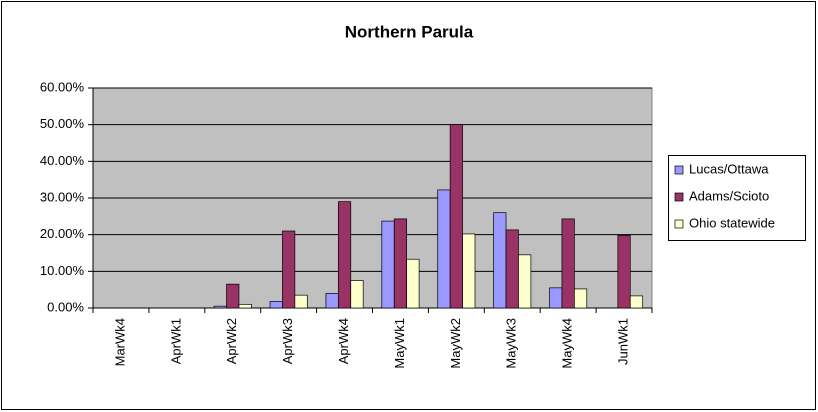 This screenshot has height=412, width=818. What do you see at coordinates (729, 168) in the screenshot?
I see `legend-label: Lucas/Ottawa` at bounding box center [729, 168].